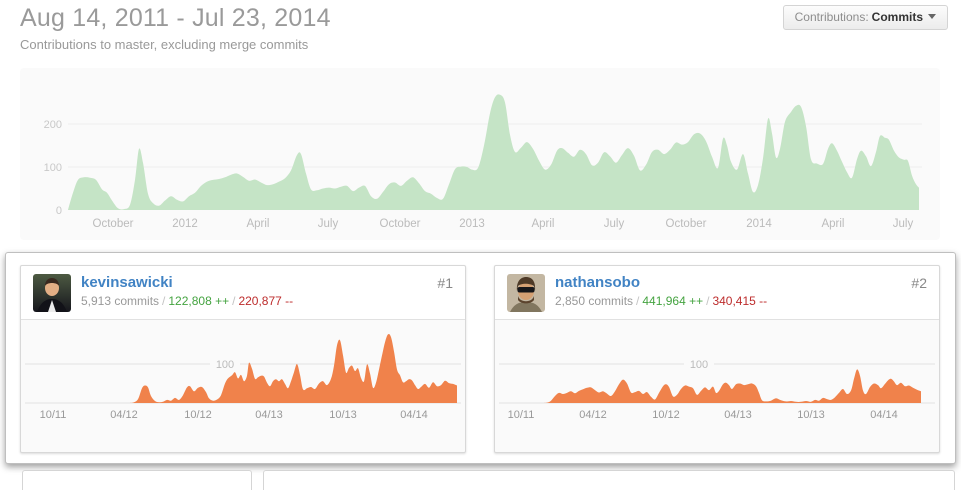  Describe the element at coordinates (897, 17) in the screenshot. I see `dropdown-selected-value: Commits` at that location.